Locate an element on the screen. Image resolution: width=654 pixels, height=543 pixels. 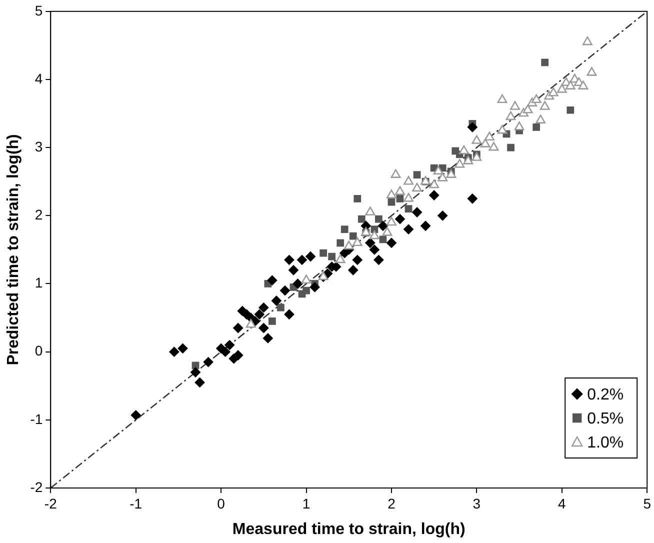
legend-label: 1.0% is located at coordinates (605, 443).